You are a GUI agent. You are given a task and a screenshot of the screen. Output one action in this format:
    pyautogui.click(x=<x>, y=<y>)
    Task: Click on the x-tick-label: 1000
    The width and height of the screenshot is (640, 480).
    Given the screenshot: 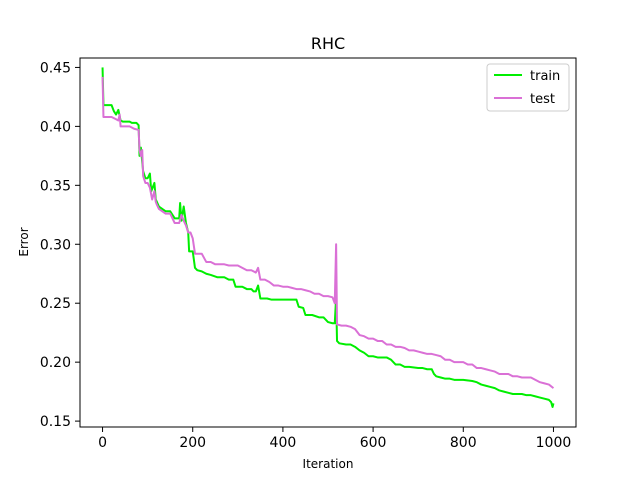 What is the action you would take?
    pyautogui.click(x=554, y=443)
    